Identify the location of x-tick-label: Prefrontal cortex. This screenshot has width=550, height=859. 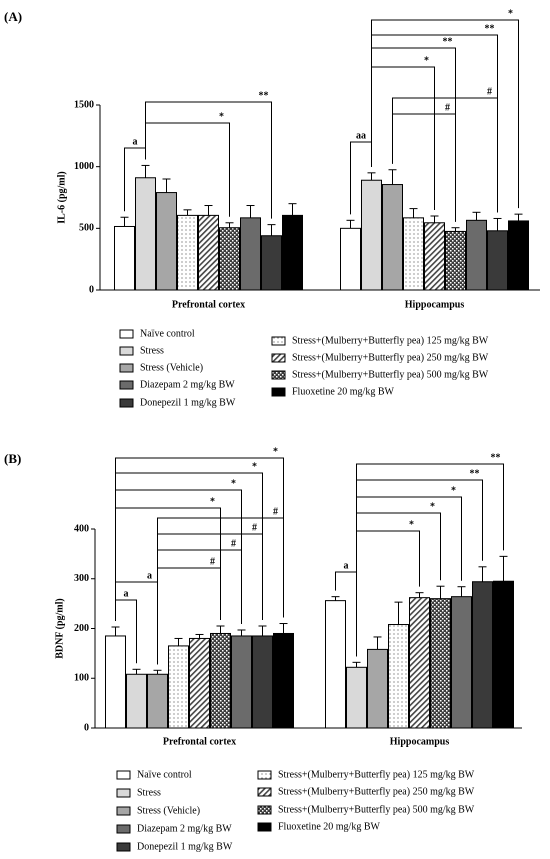
(208, 304).